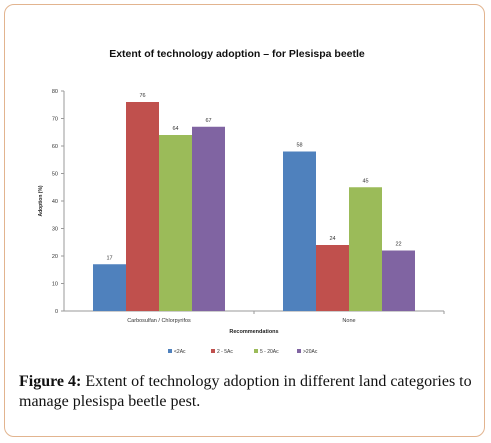 The image size is (491, 443). Describe the element at coordinates (109, 258) in the screenshot. I see `data-label: 17` at that location.